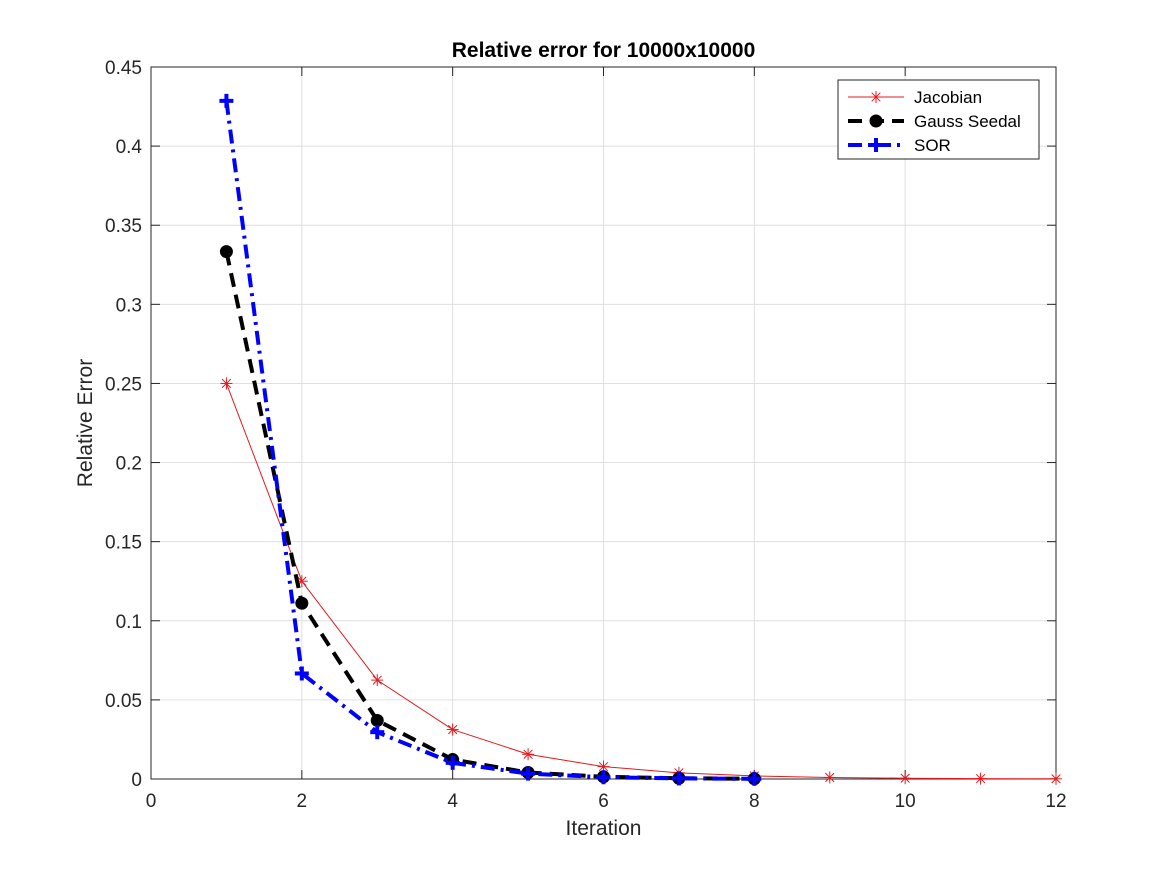 The image size is (1167, 875). What do you see at coordinates (302, 801) in the screenshot?
I see `x-tick-label: 2` at bounding box center [302, 801].